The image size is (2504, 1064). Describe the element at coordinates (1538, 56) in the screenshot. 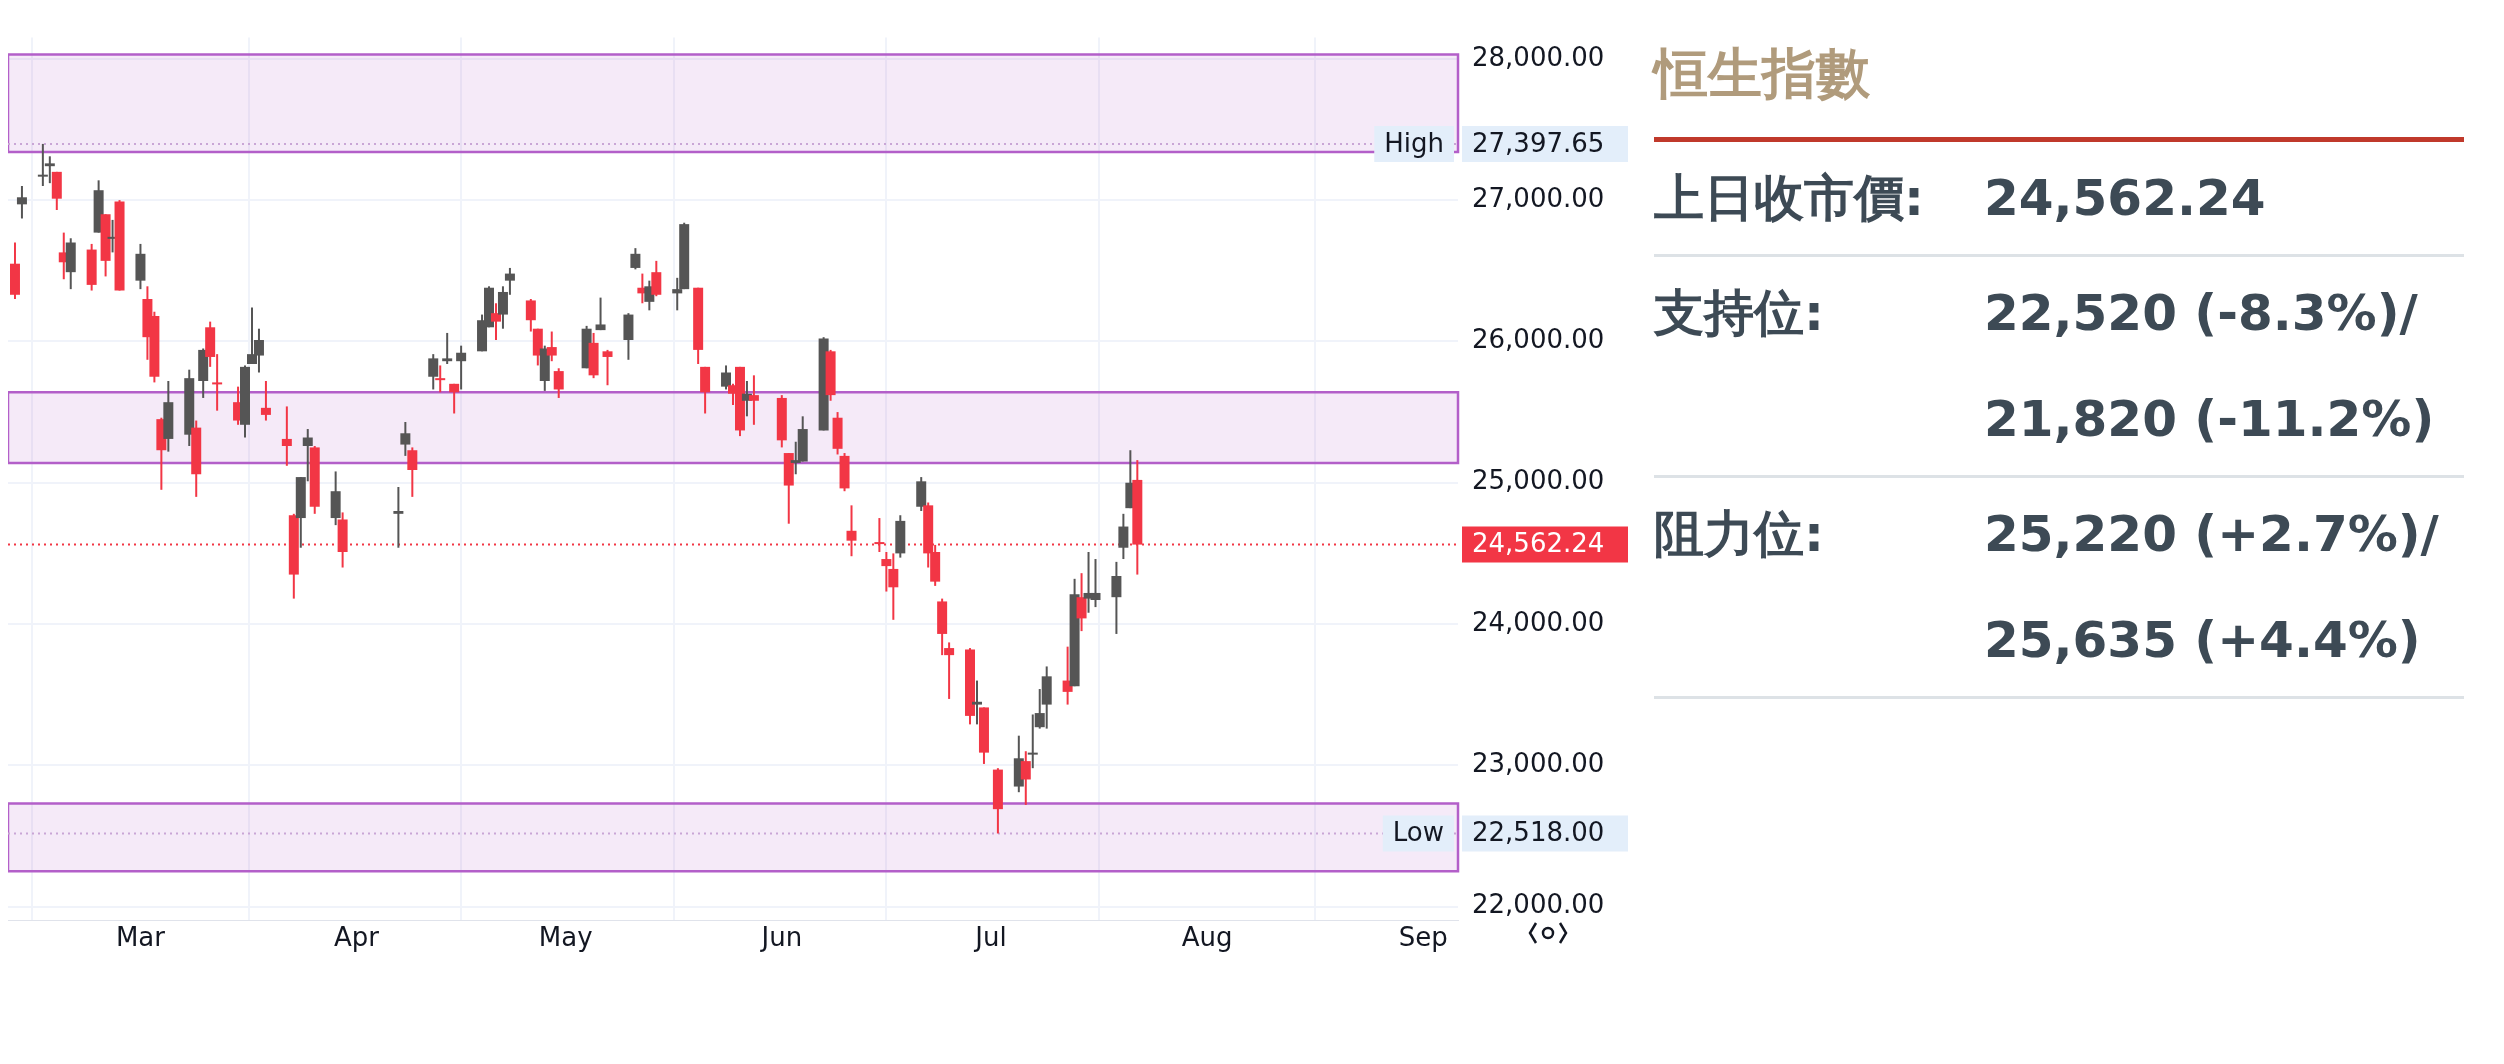

I see `y-tick-label: 28,000.00` at that location.